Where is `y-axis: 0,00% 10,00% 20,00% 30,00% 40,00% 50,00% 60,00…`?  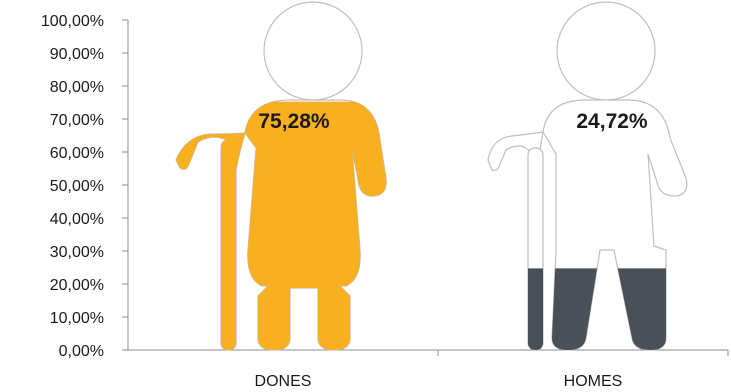
y-axis: 0,00% 10,00% 20,00% 30,00% 40,00% 50,00% 60,00… is located at coordinates (84, 186).